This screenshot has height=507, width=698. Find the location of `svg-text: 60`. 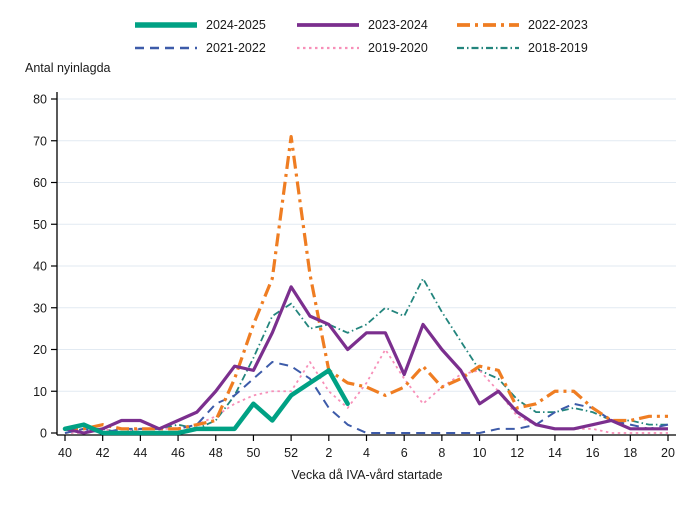

svg-text: 60 is located at coordinates (40, 183).